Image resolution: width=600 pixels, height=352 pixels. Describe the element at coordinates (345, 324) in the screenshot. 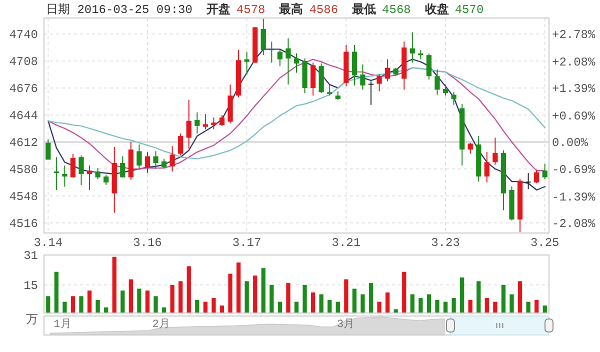

I see `x-tick-label: 3月` at that location.